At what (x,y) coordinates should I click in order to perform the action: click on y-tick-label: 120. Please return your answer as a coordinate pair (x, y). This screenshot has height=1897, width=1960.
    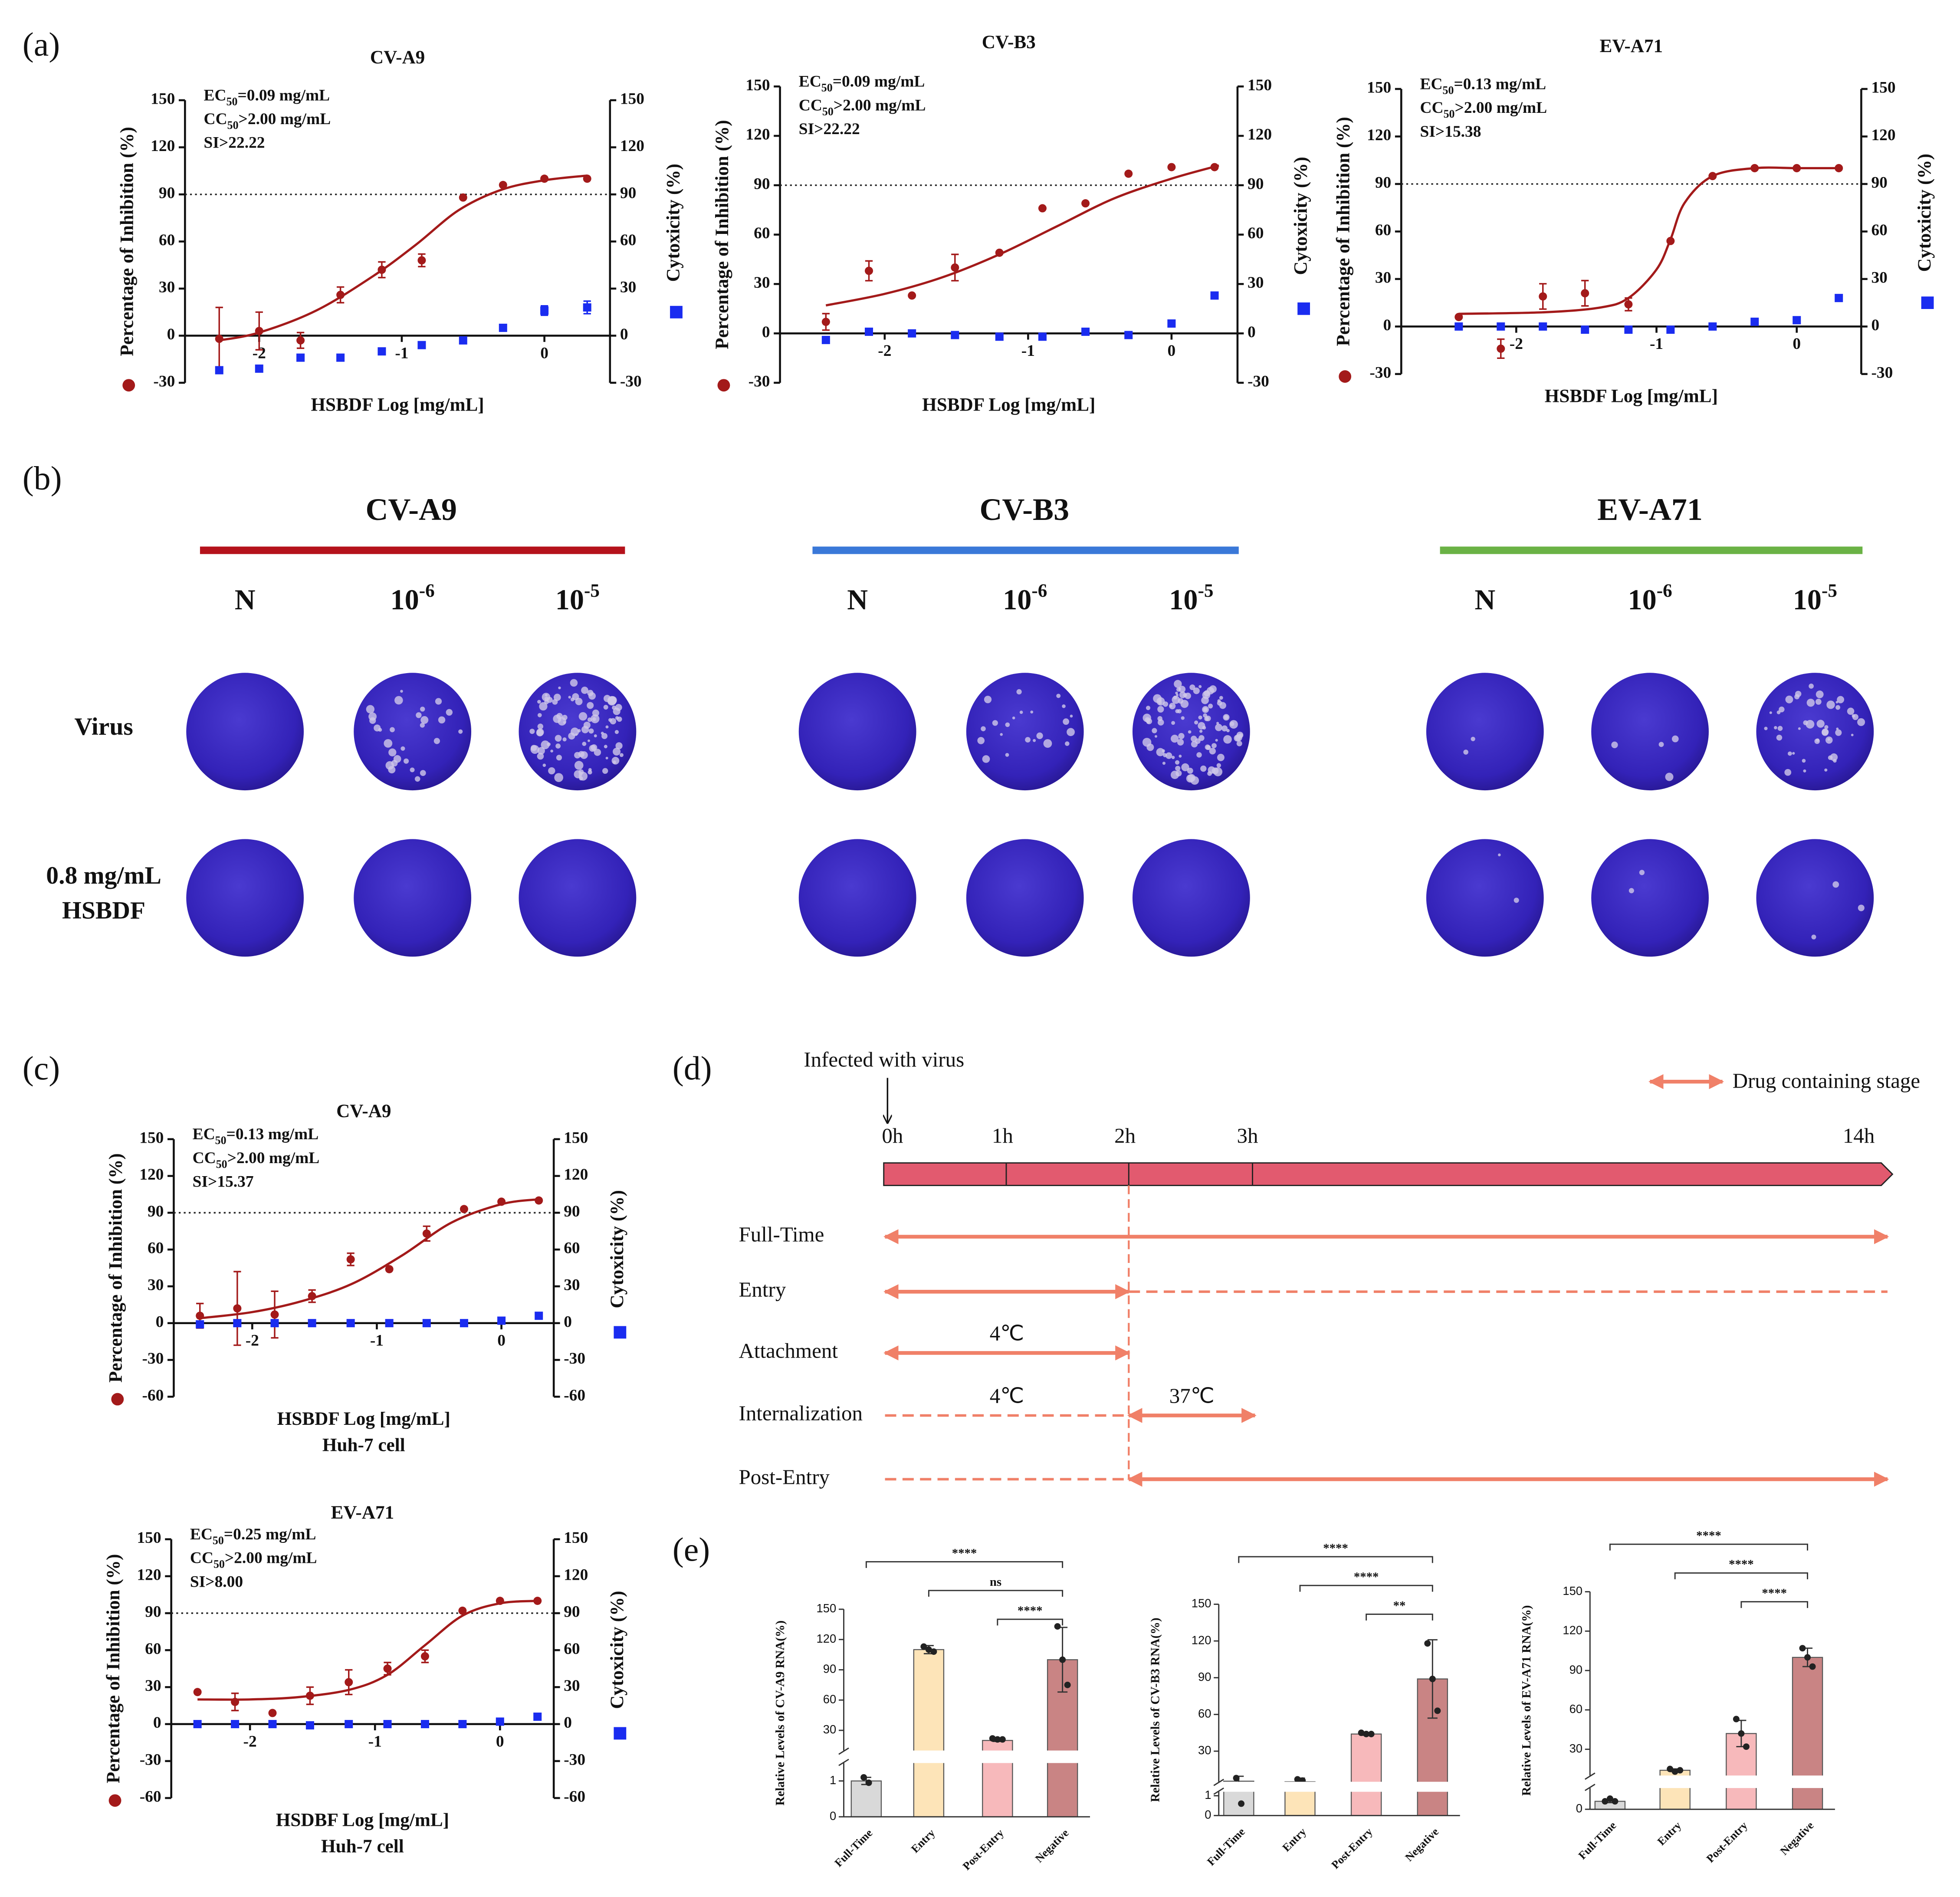
    Looking at the image, I should click on (1201, 1640).